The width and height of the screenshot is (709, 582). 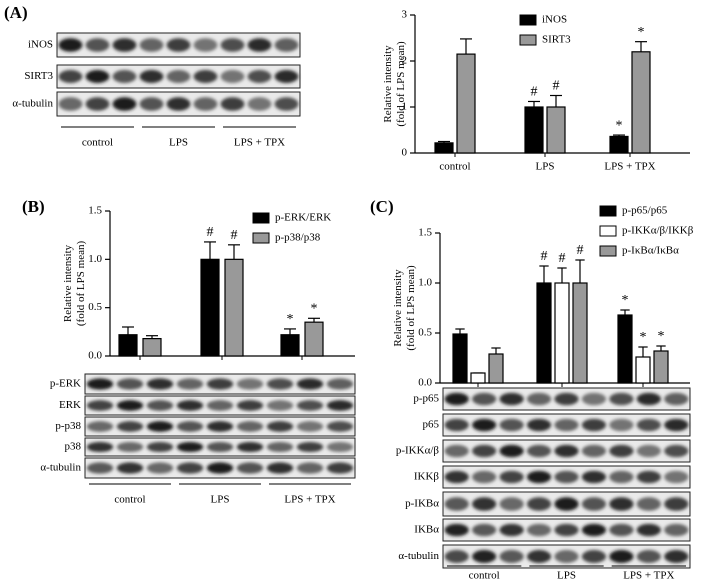 What do you see at coordinates (629, 167) in the screenshot?
I see `x-tick-label: LPS + TPX` at bounding box center [629, 167].